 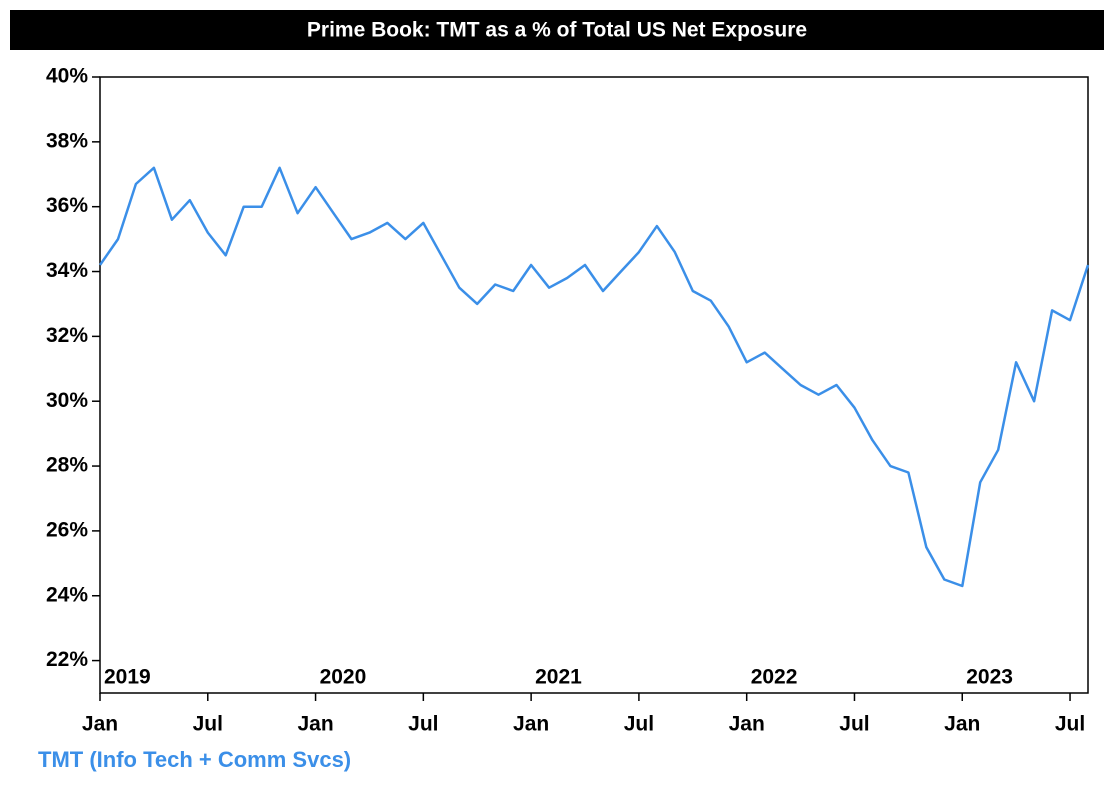 I want to click on y-tick-label: 22%, so click(x=67, y=659).